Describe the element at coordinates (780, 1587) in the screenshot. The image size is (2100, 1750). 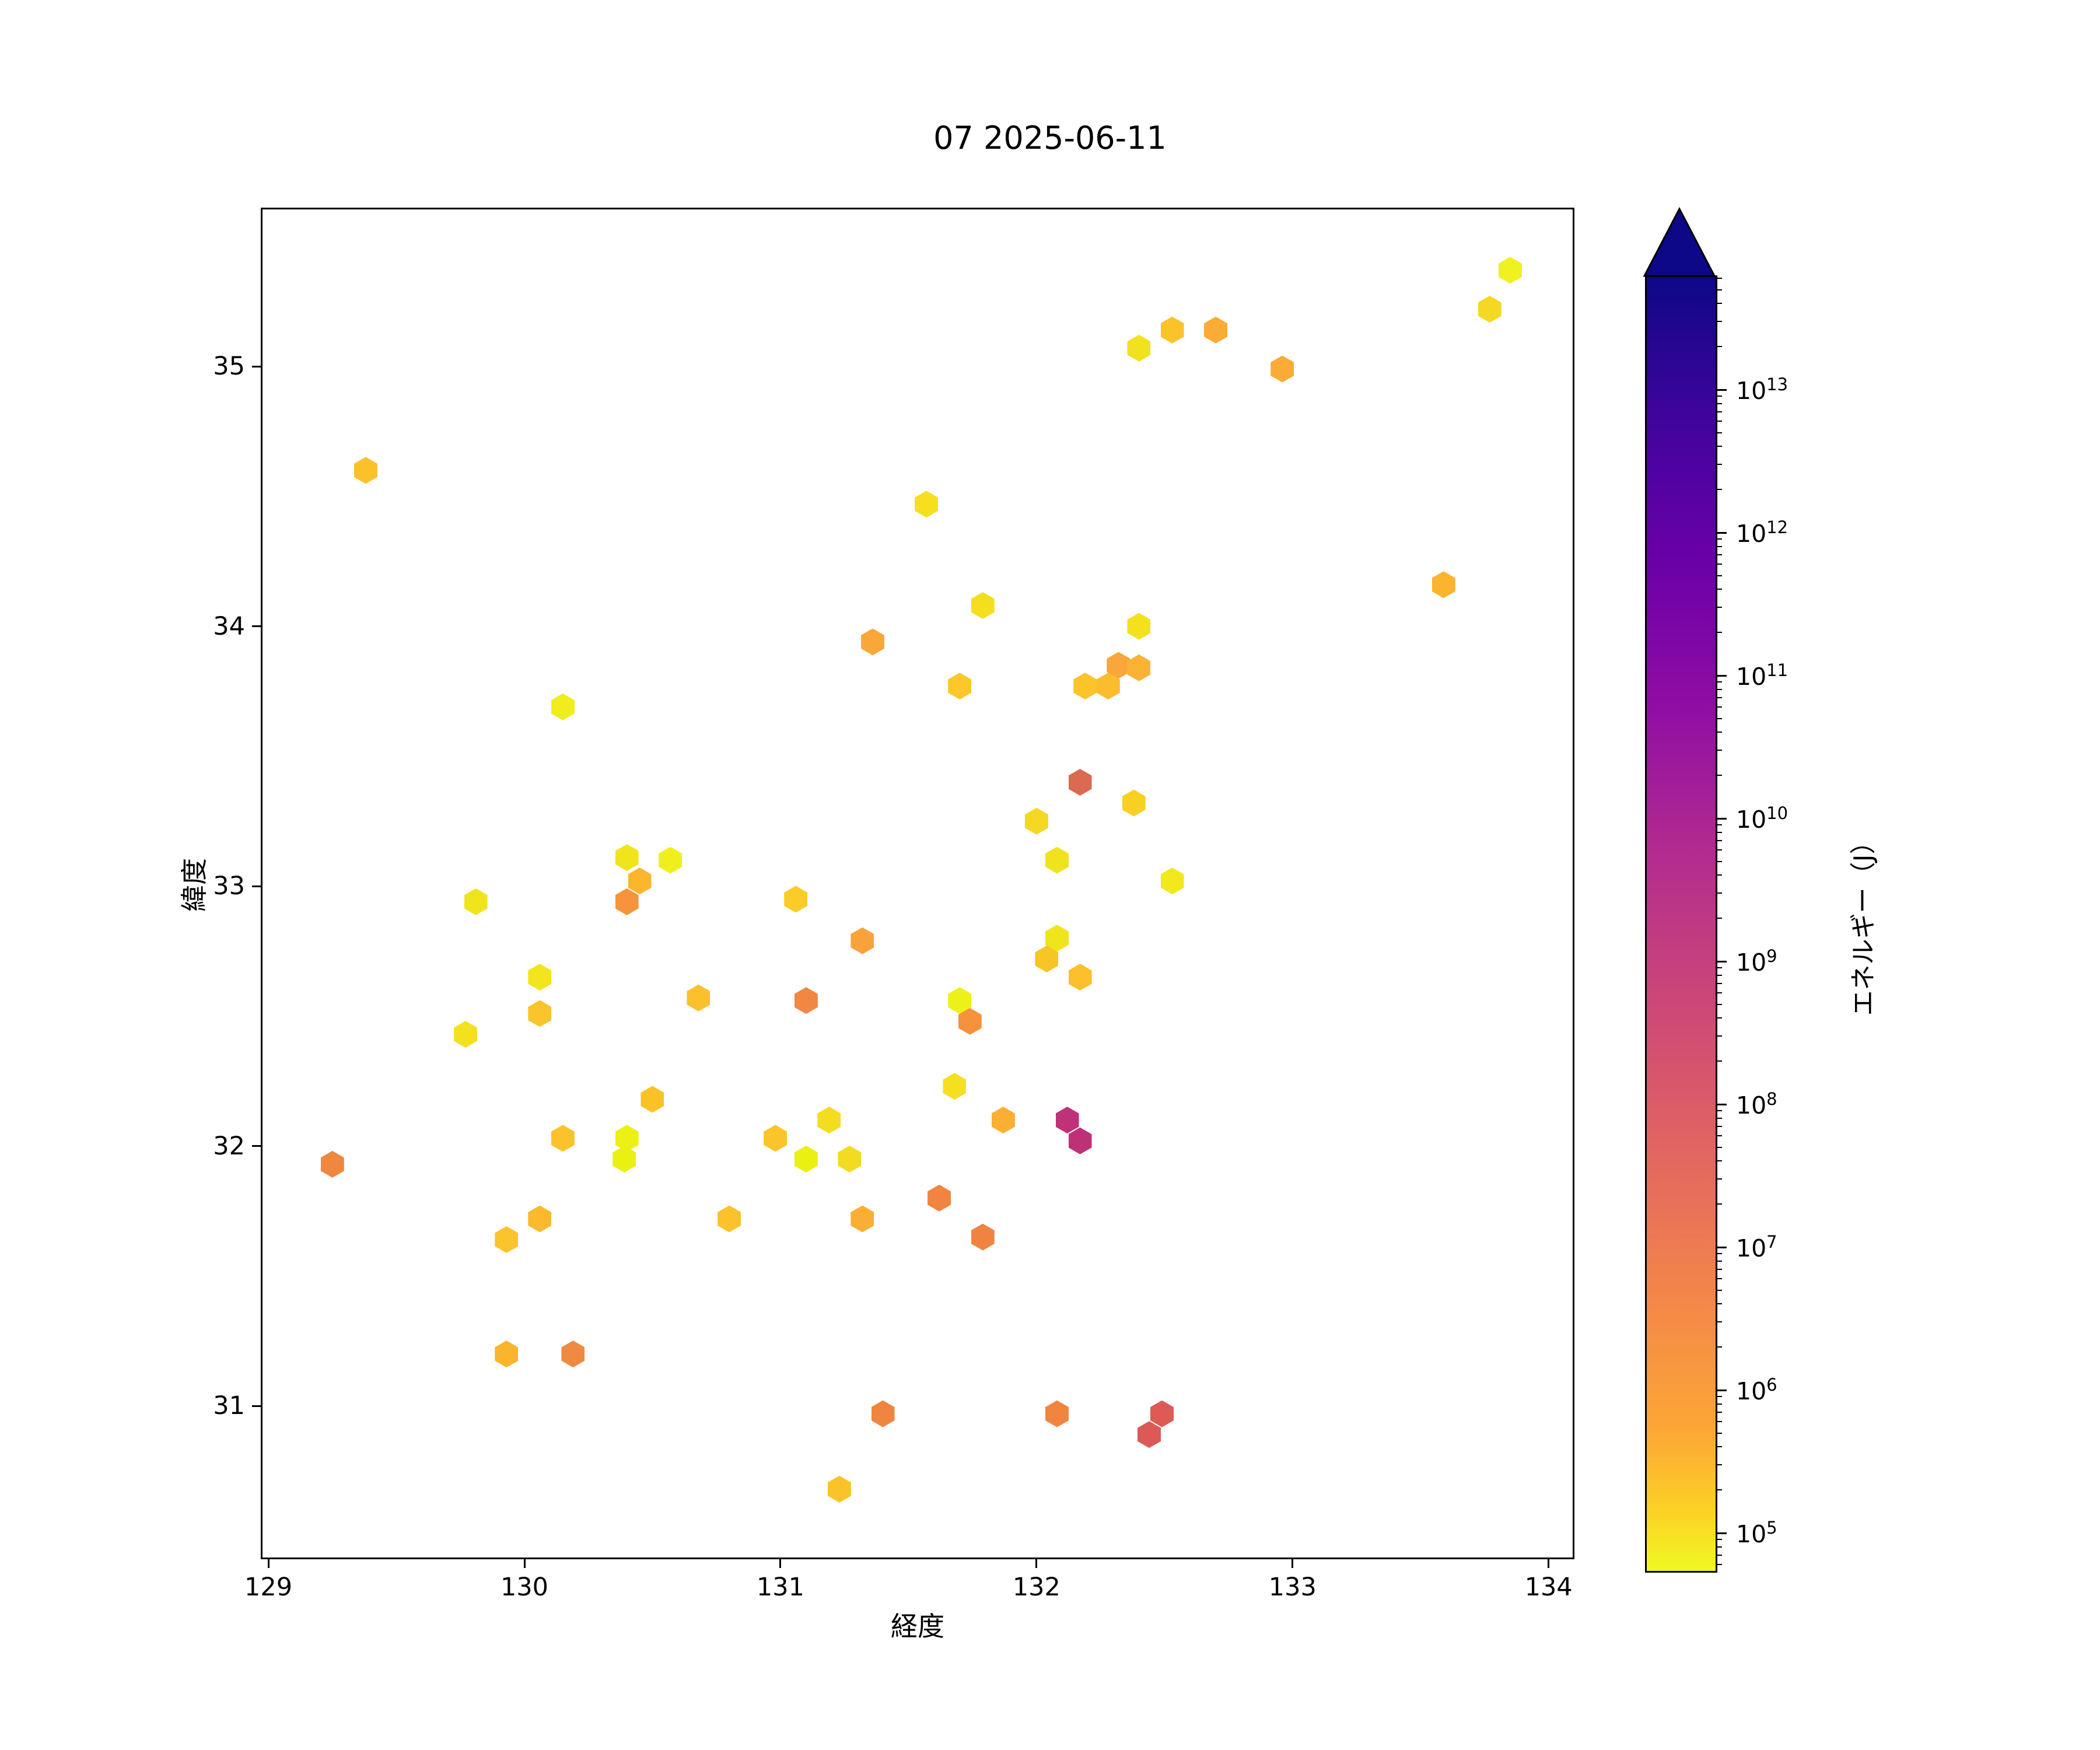
I see `x-tick-label: 131` at that location.